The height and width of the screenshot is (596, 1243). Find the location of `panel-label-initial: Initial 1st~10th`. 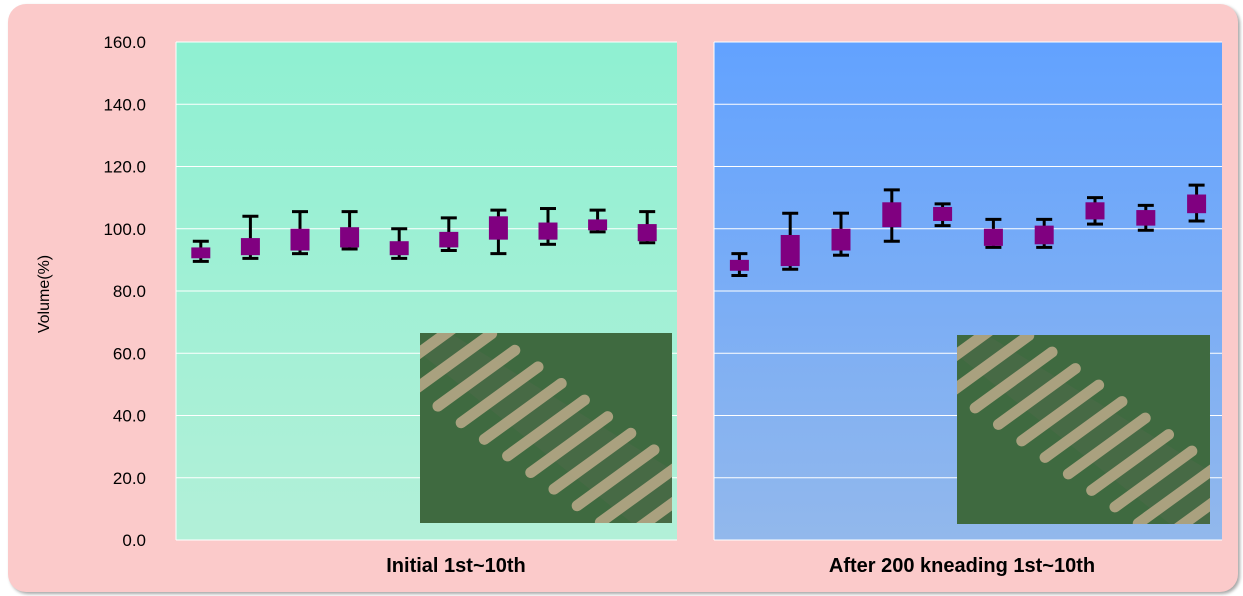

panel-label-initial: Initial 1st~10th is located at coordinates (456, 566).